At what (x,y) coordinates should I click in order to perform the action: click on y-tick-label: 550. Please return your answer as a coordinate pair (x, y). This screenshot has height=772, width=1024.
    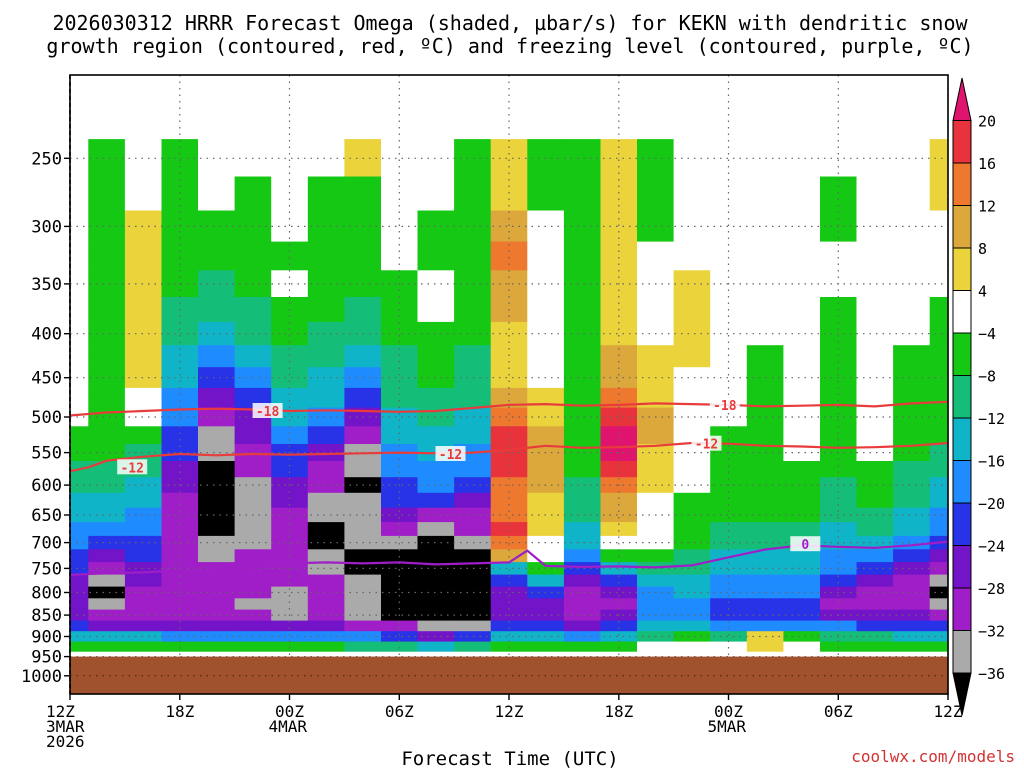
    Looking at the image, I should click on (46, 454).